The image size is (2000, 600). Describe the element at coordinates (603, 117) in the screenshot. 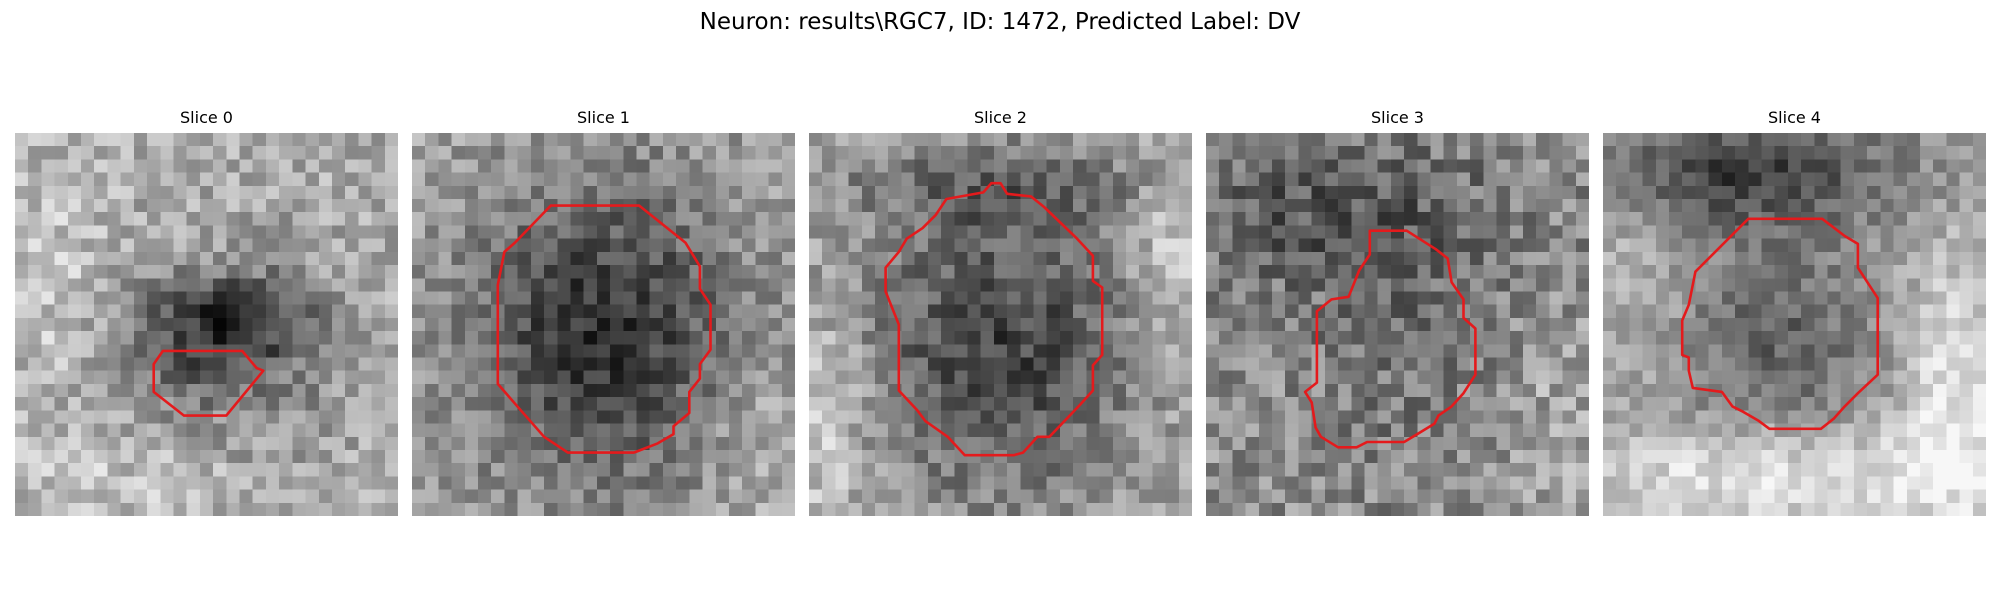

I see `slice-title-1: Slice 1` at that location.